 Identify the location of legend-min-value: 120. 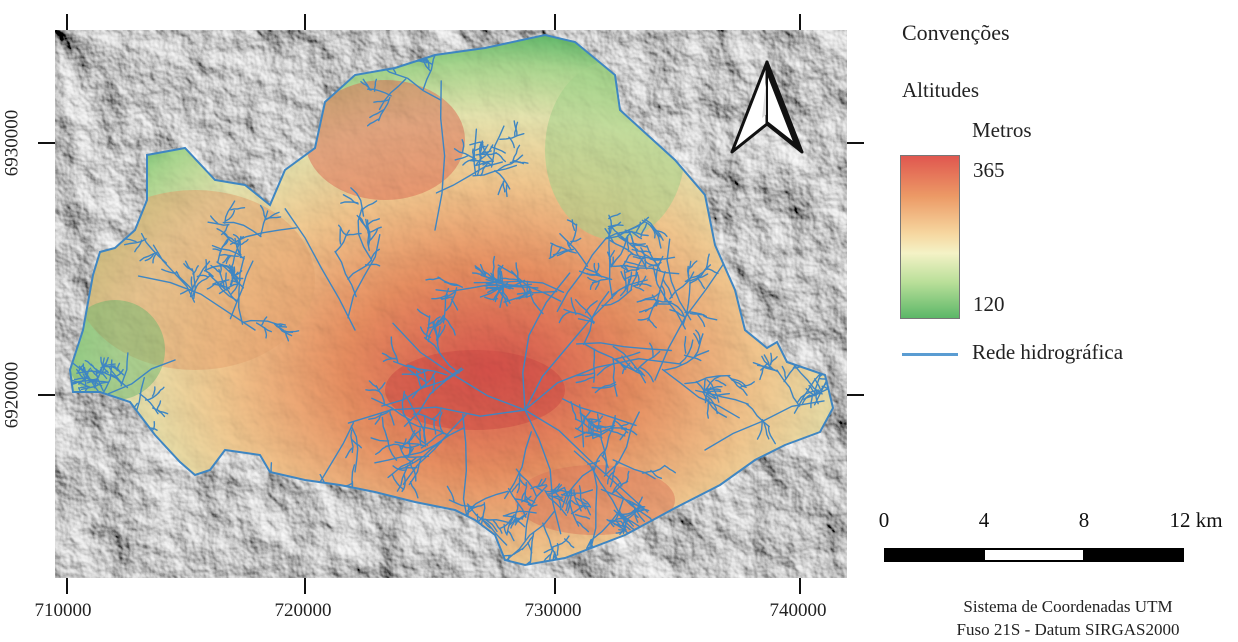
(989, 304).